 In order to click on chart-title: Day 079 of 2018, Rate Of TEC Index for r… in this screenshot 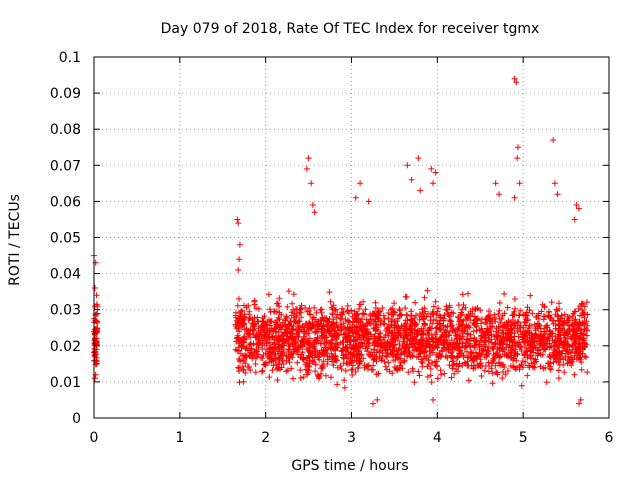, I will do `click(350, 29)`.